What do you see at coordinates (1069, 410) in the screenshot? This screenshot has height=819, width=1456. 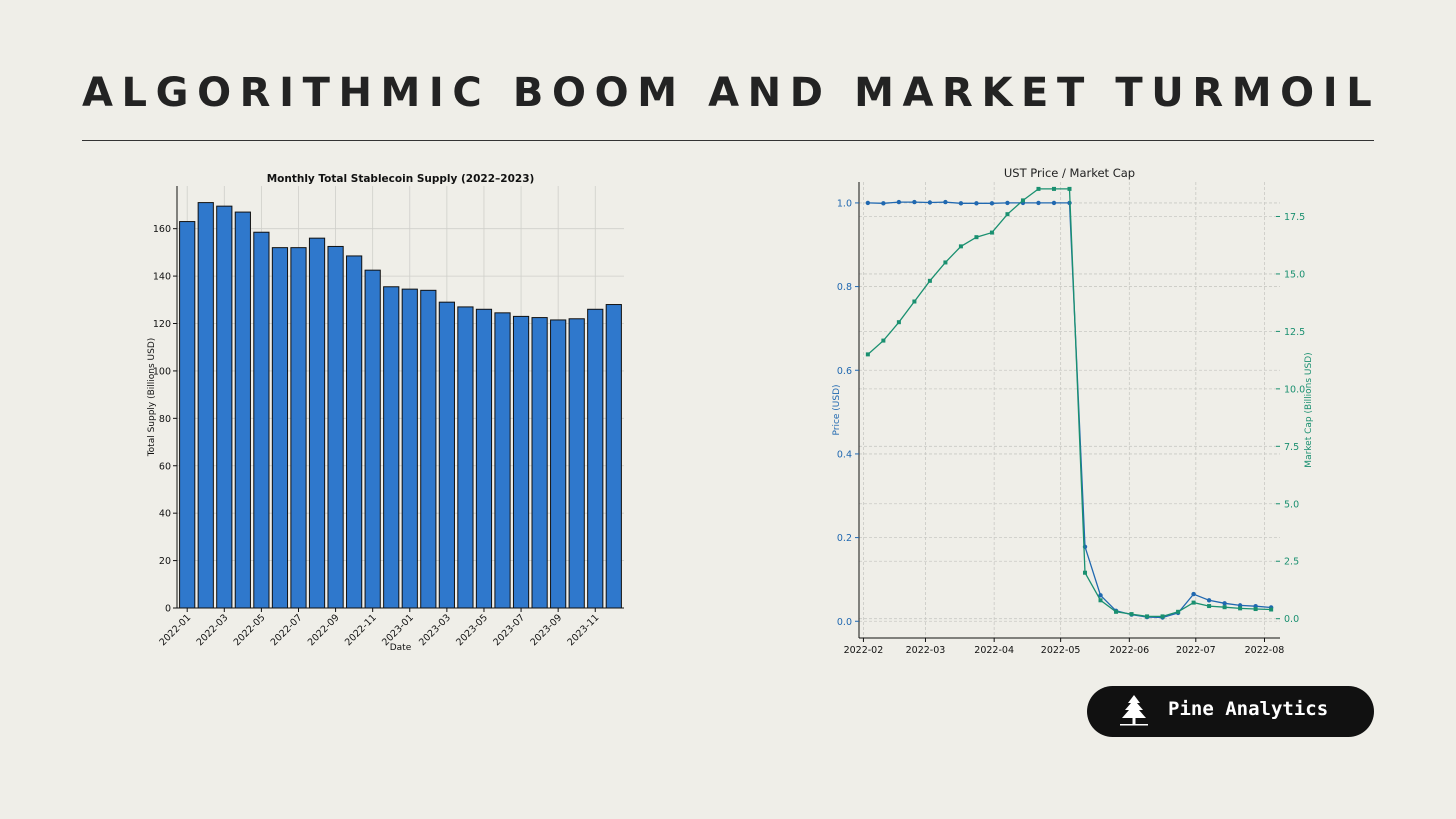 I see `price-series-line` at bounding box center [1069, 410].